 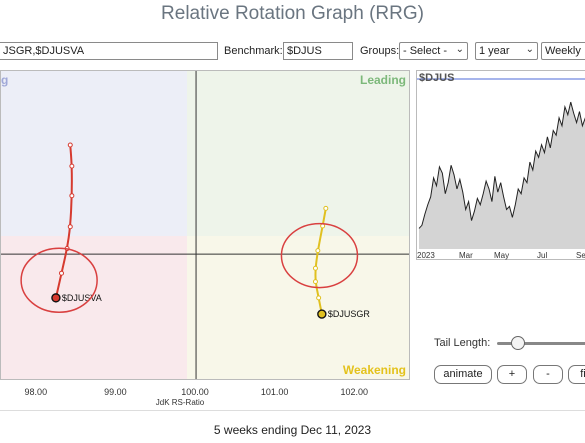 I want to click on groups-select: - Select - ⌄, so click(x=433, y=51).